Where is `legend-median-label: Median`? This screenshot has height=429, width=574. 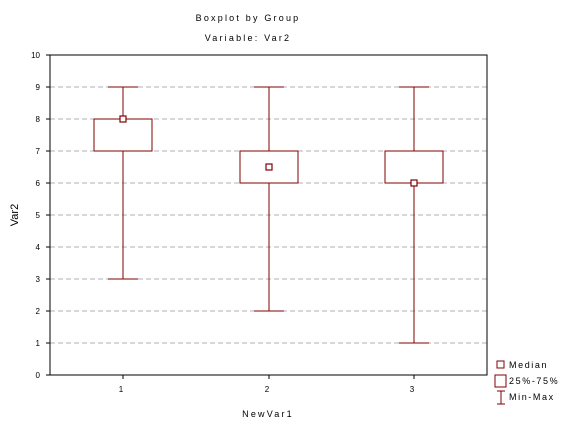 legend-median-label: Median is located at coordinates (528, 365).